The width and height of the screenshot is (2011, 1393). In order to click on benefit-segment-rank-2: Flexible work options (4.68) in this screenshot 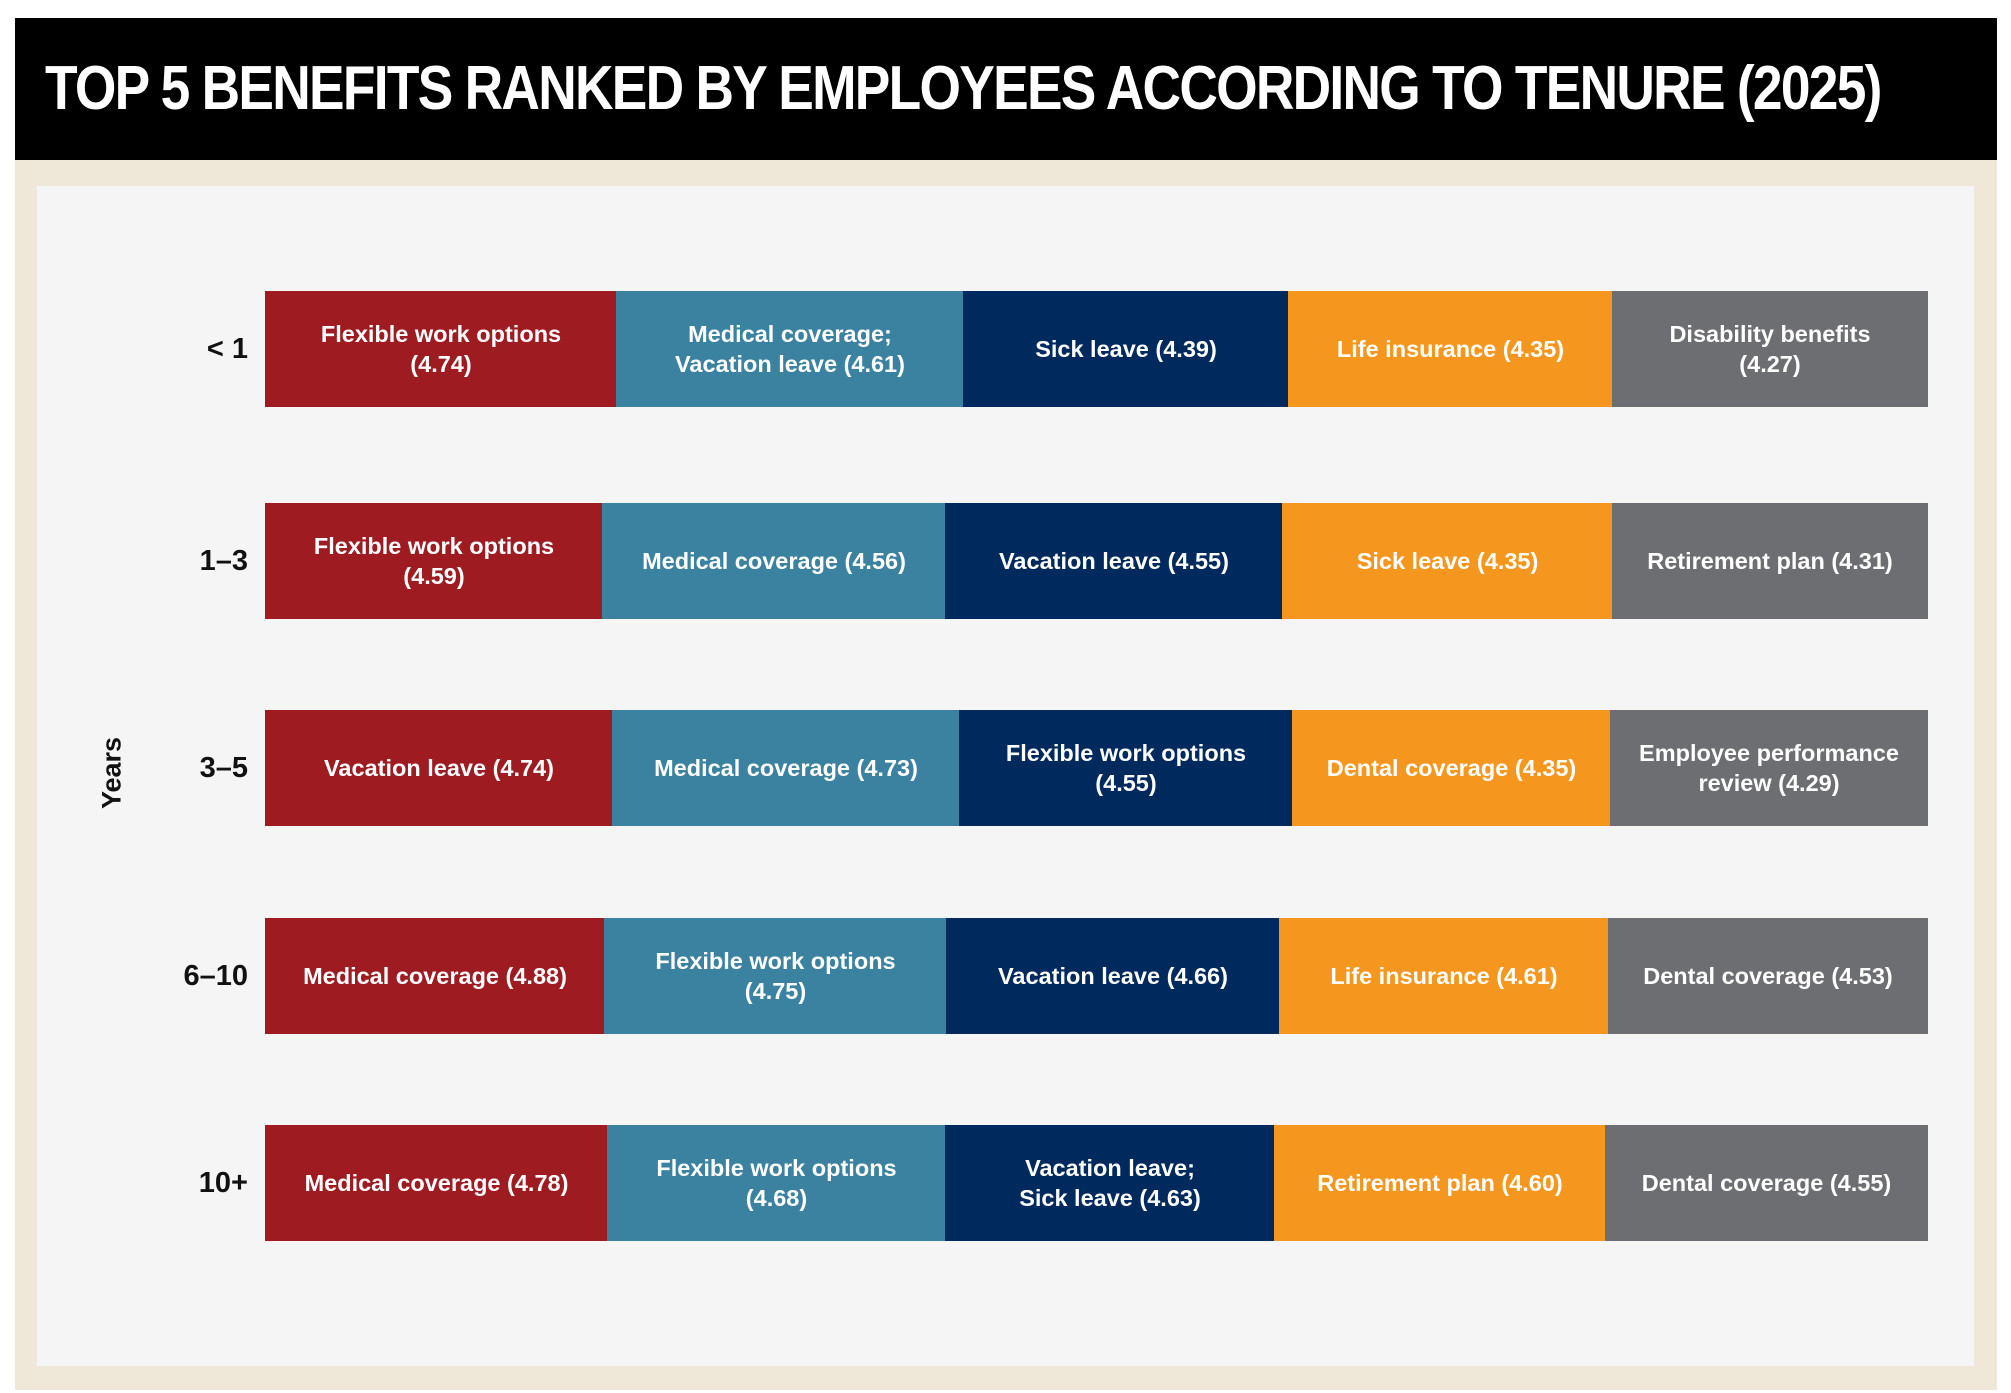, I will do `click(776, 1183)`.